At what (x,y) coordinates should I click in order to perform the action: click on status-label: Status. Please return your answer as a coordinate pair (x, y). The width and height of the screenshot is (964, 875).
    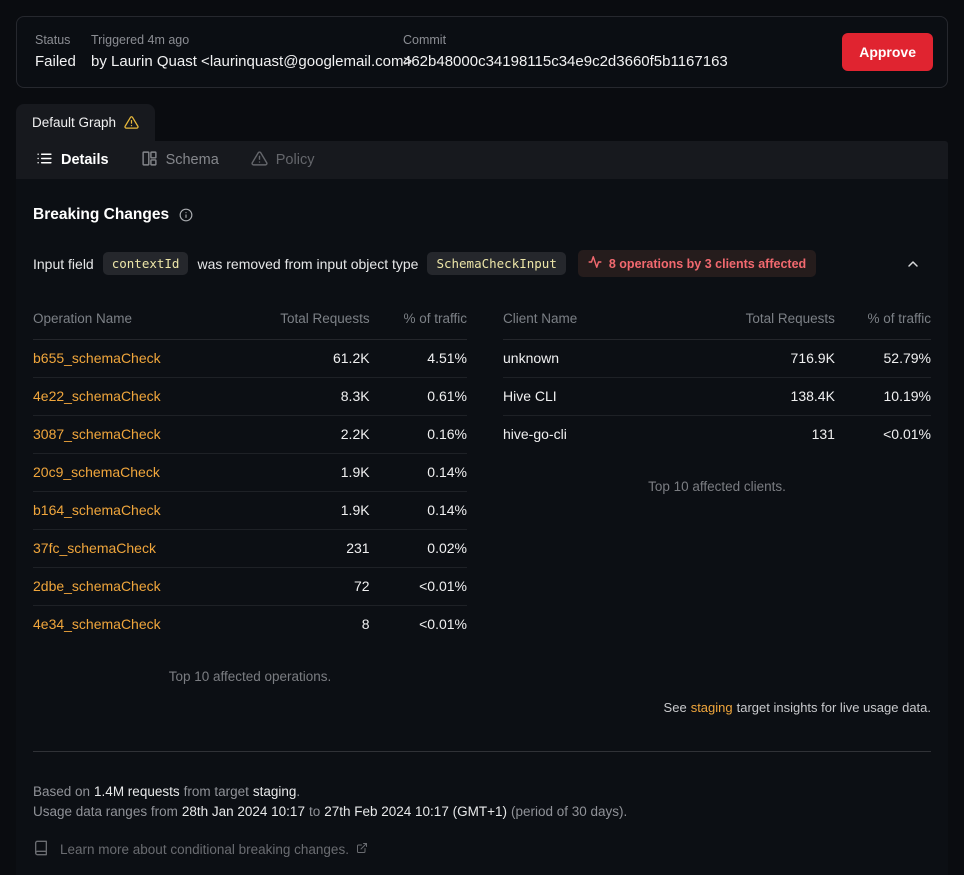
    Looking at the image, I should click on (53, 39).